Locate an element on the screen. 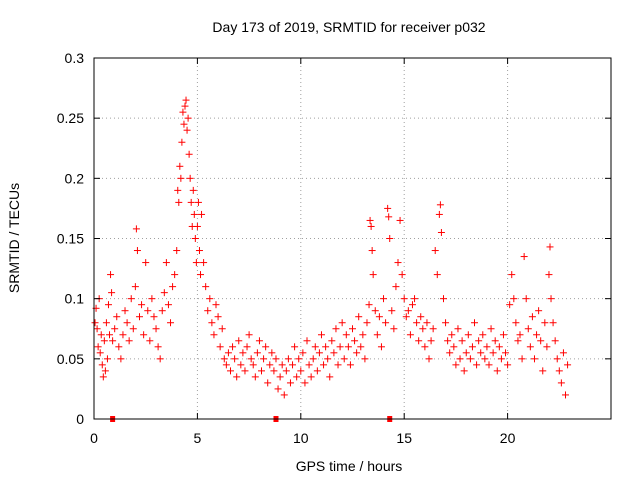 Image resolution: width=640 pixels, height=480 pixels. x-tick-label: 5 is located at coordinates (198, 438).